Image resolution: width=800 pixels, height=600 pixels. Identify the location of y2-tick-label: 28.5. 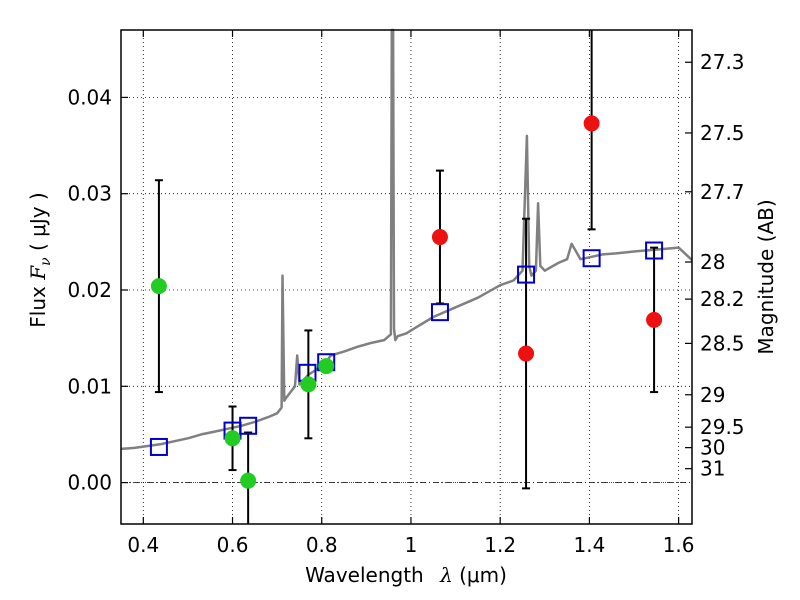
(722, 343).